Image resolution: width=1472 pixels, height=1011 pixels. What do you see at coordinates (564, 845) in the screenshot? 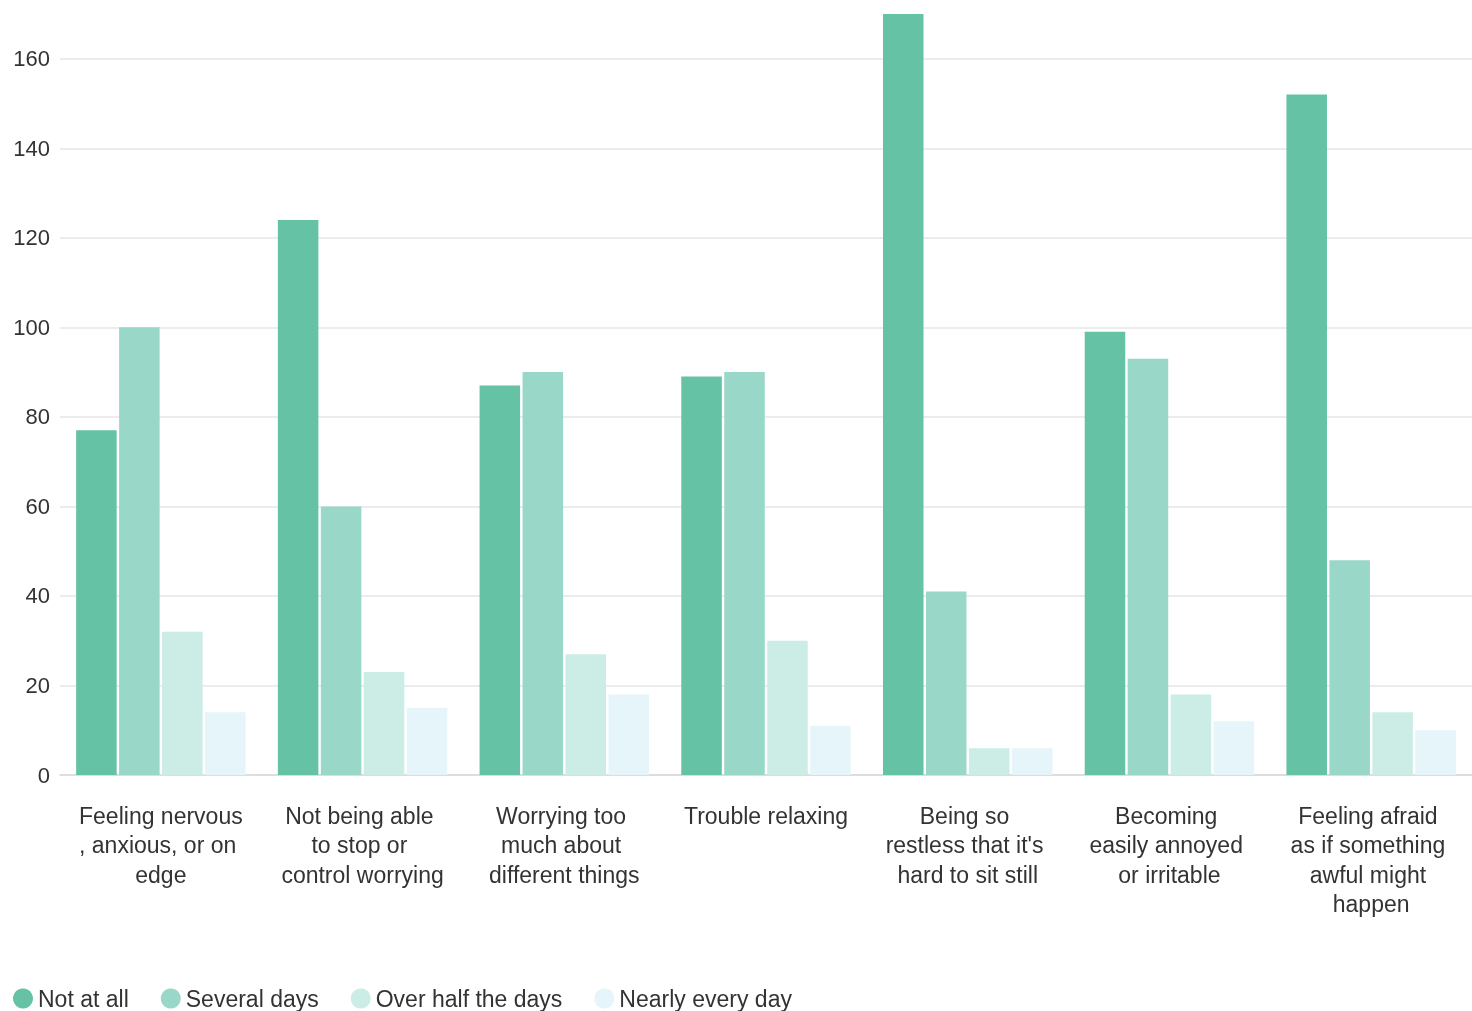
I see `x-tick-label: Worrying too much about different things` at bounding box center [564, 845].